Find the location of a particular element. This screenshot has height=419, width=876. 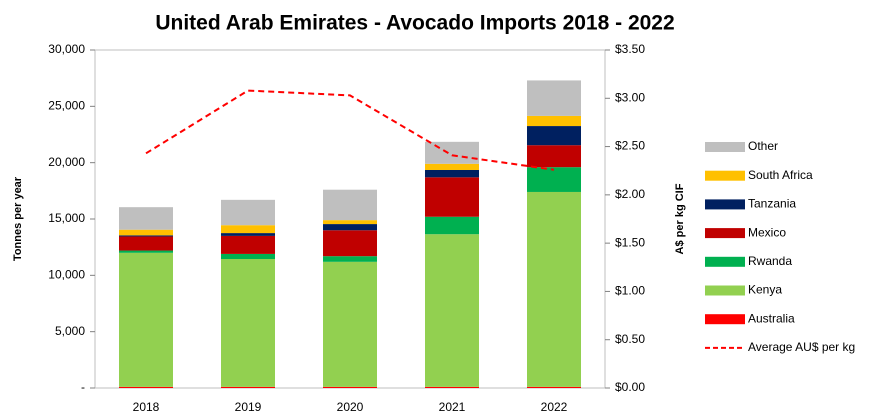

y-tick-label: 5,000 is located at coordinates (70, 331).